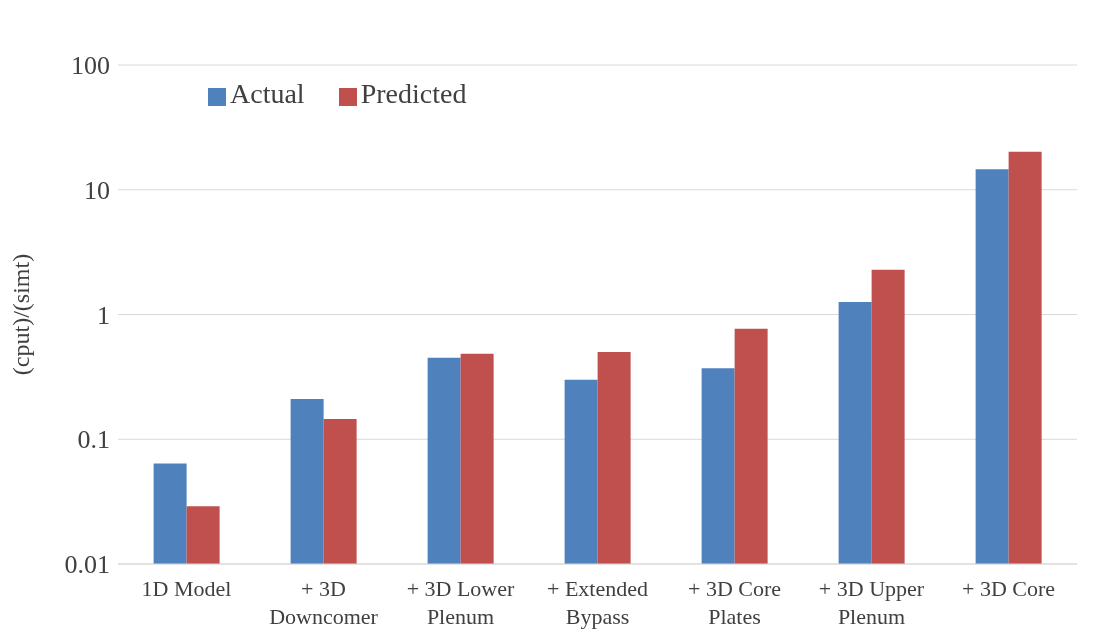 This screenshot has height=642, width=1093. Describe the element at coordinates (413, 93) in the screenshot. I see `legend-label: Predicted` at that location.